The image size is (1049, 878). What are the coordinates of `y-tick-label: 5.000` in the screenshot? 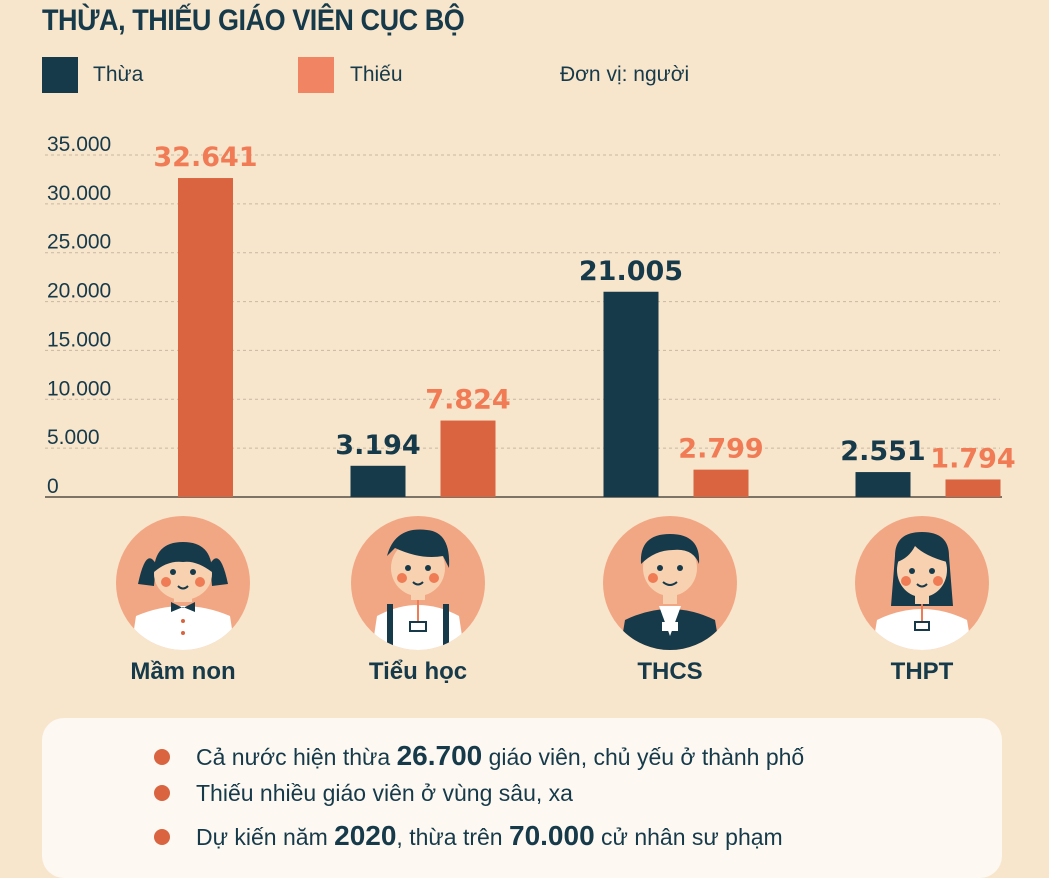 It's located at (73, 437).